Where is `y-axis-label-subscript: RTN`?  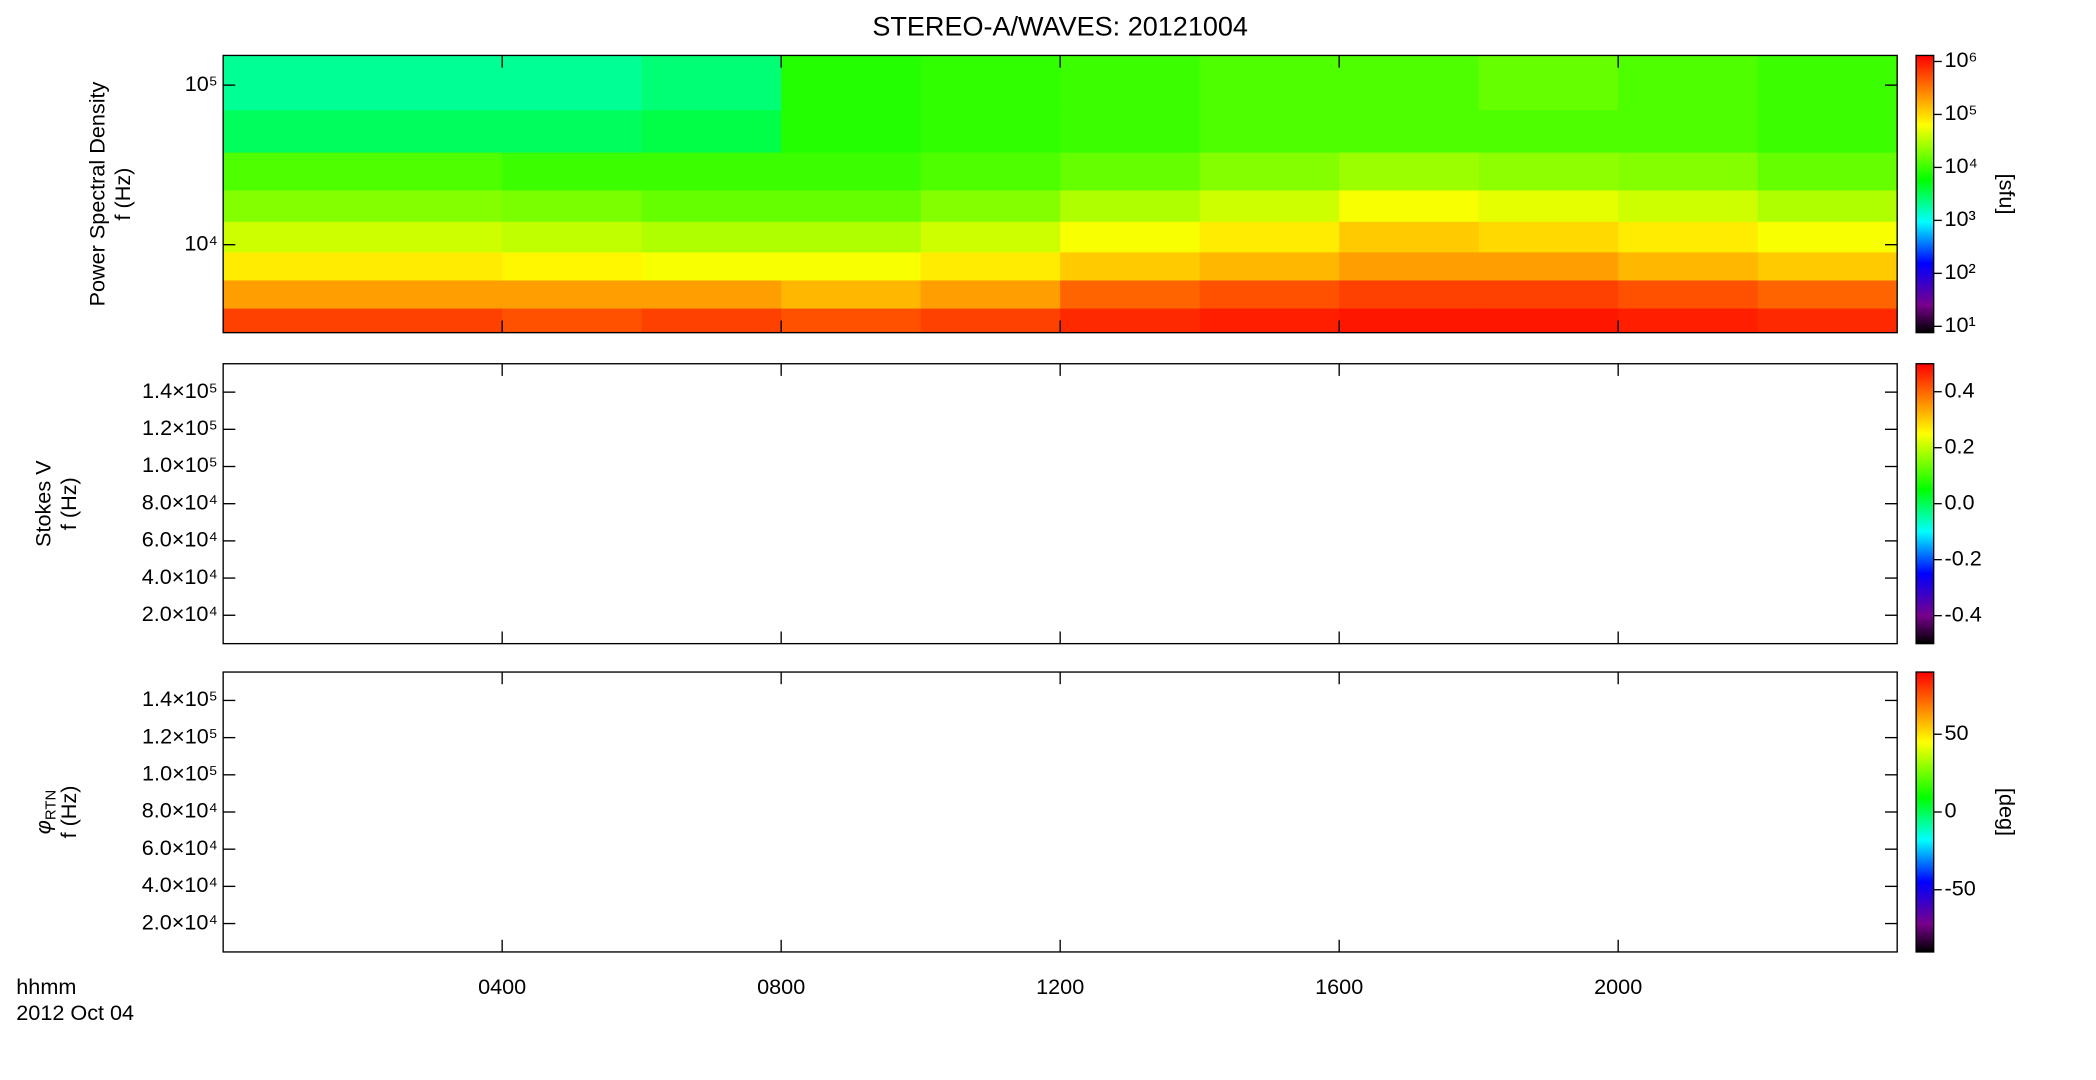 y-axis-label-subscript: RTN is located at coordinates (51, 805).